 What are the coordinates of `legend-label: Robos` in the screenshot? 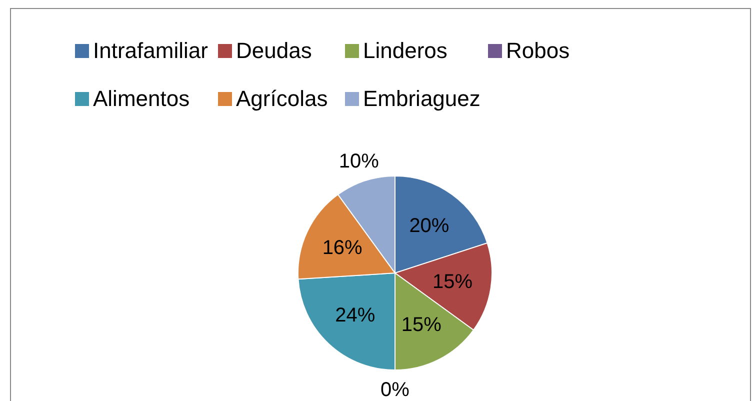 It's located at (538, 51).